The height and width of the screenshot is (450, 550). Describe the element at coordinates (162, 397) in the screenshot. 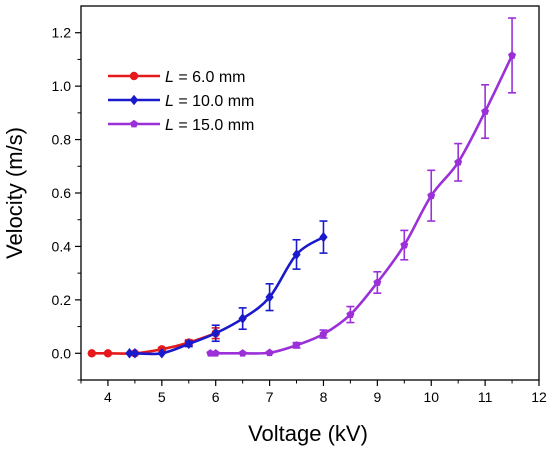

I see `x-tick-label: 5` at that location.